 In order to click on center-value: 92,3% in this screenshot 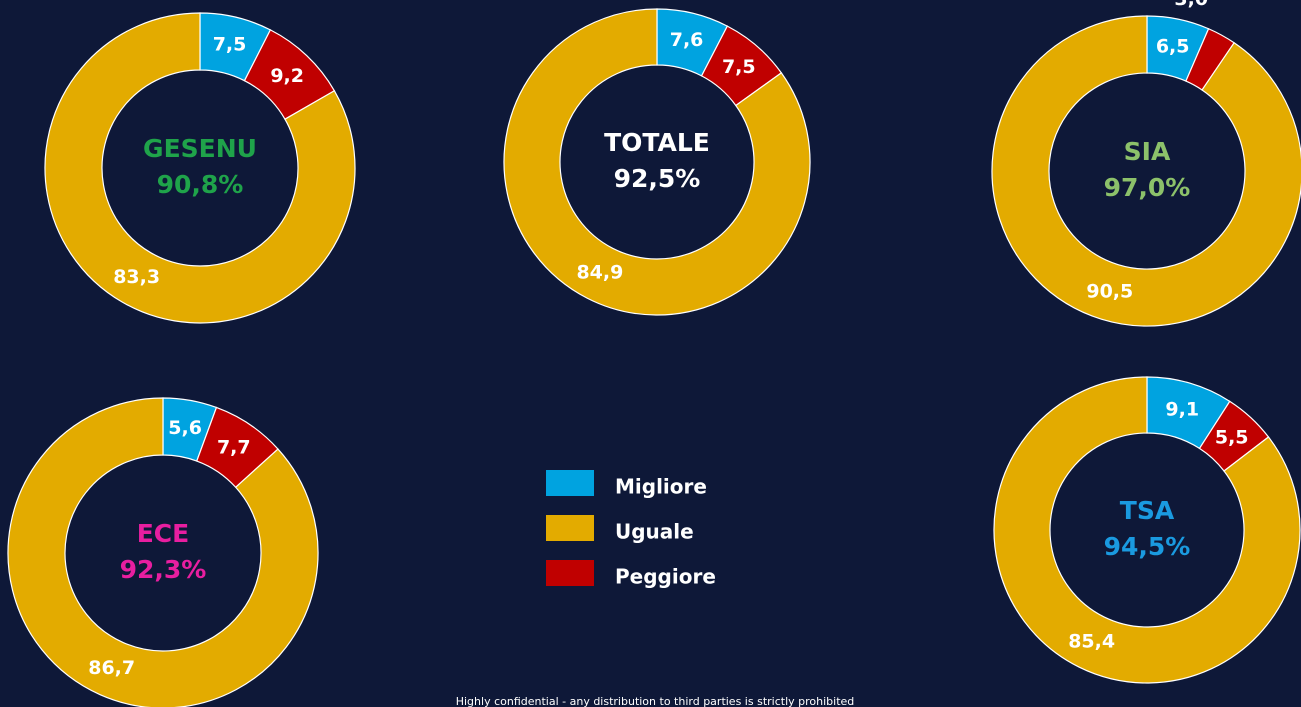, I will do `click(163, 569)`.